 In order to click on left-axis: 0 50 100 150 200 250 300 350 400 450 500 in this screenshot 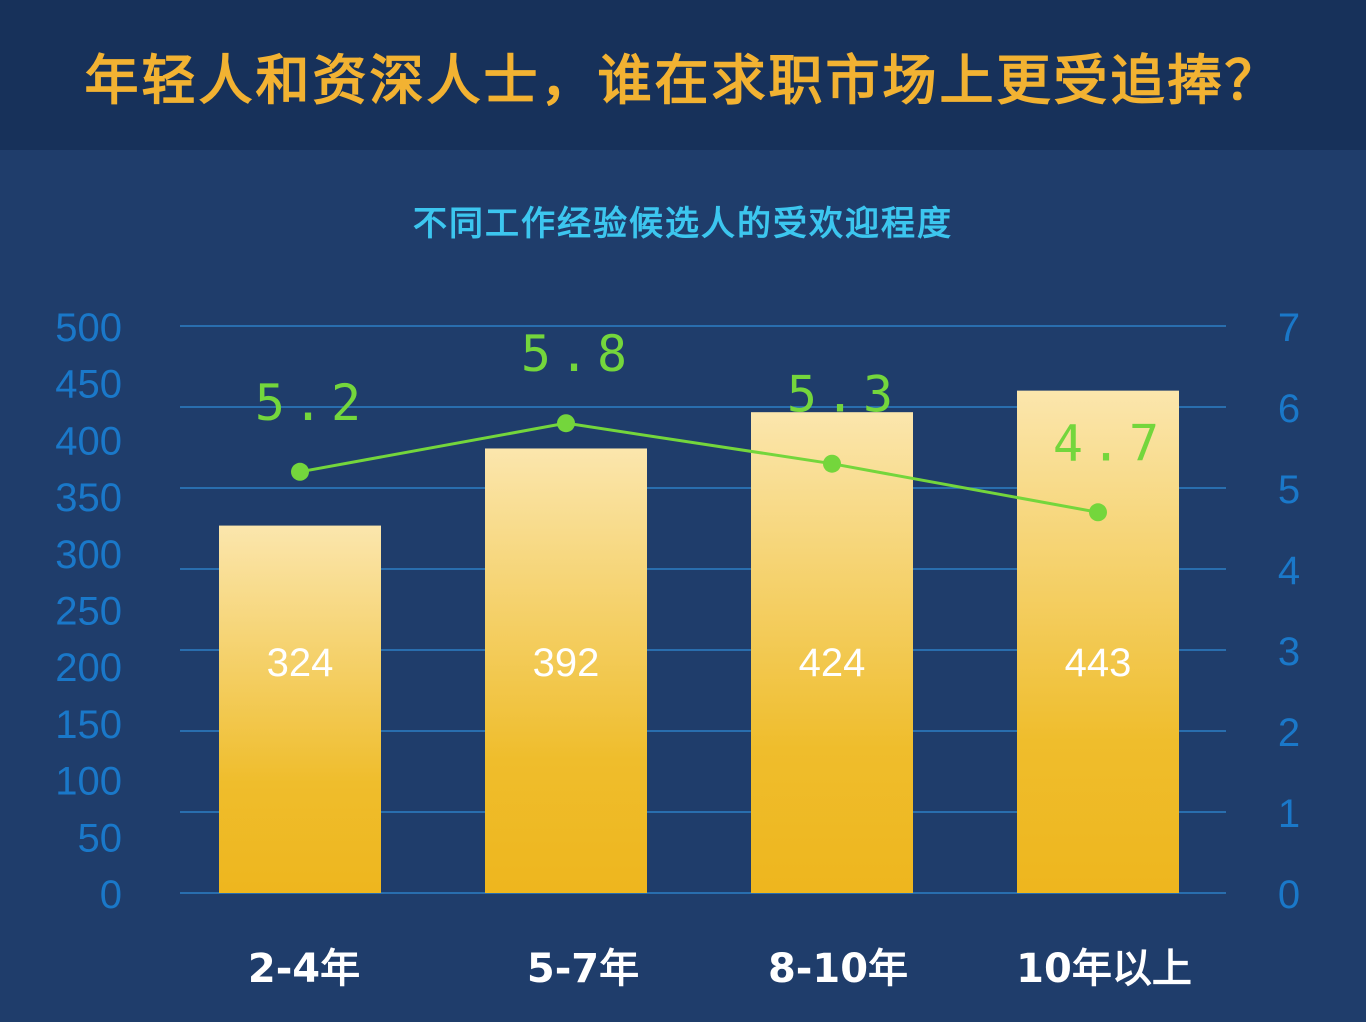, I will do `click(88, 611)`.